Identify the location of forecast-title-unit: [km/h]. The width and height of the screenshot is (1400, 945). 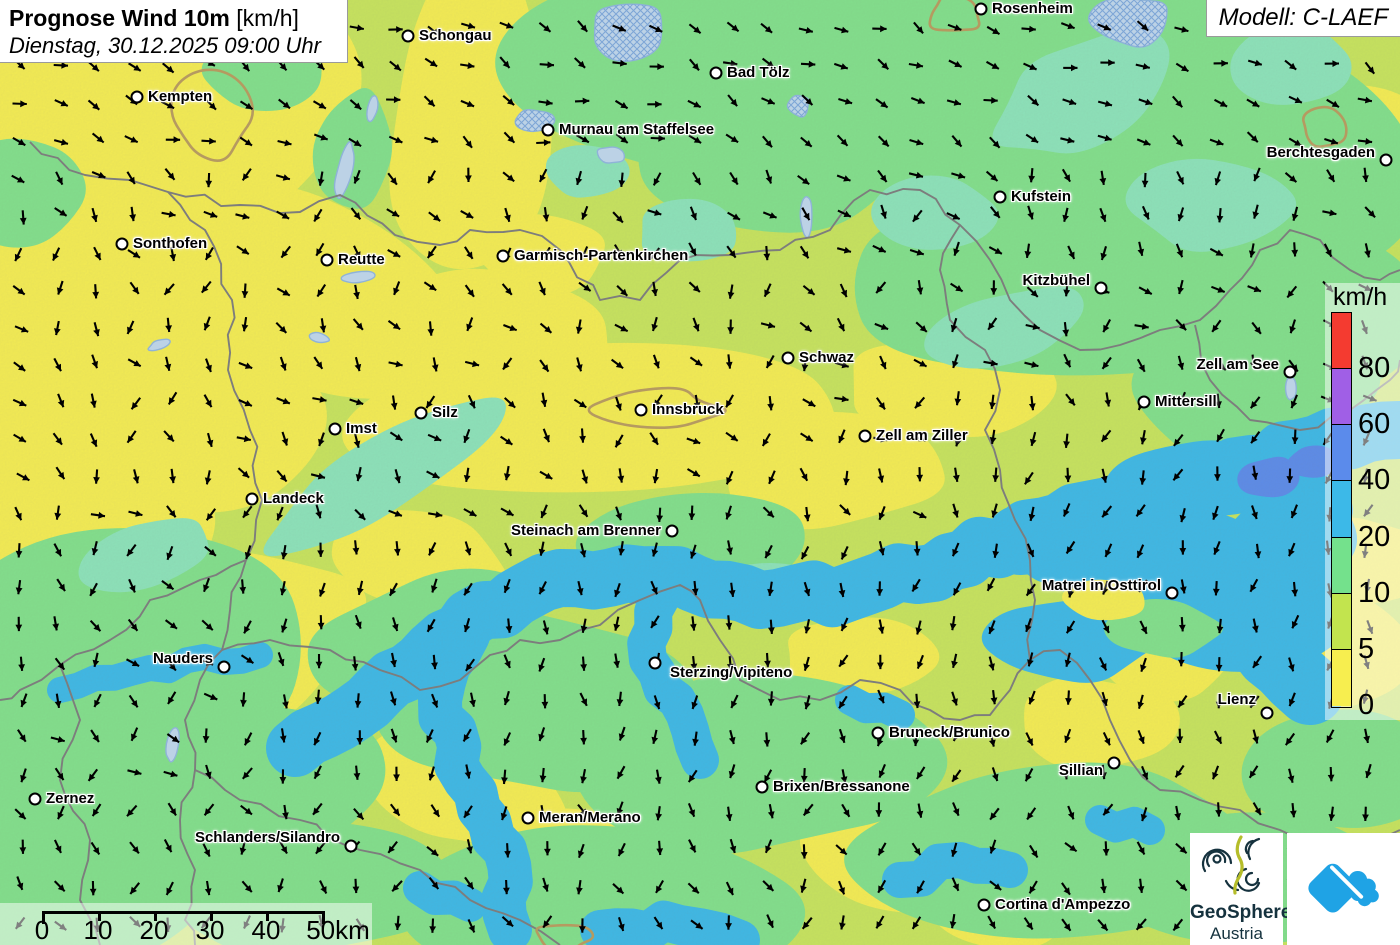
(264, 18).